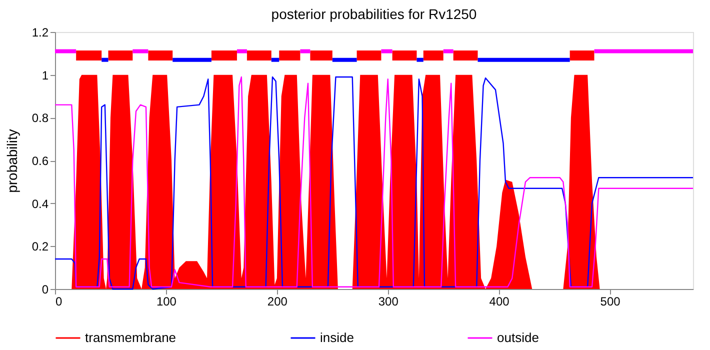 The width and height of the screenshot is (710, 350). I want to click on y-axis-title: probability, so click(12, 161).